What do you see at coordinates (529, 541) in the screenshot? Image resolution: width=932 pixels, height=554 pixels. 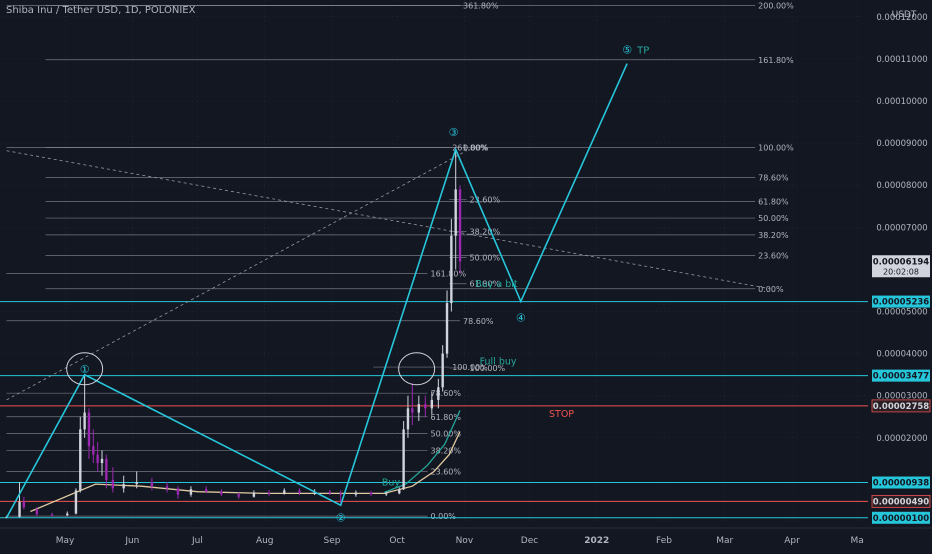 I see `x-tick-label: Dec` at bounding box center [529, 541].